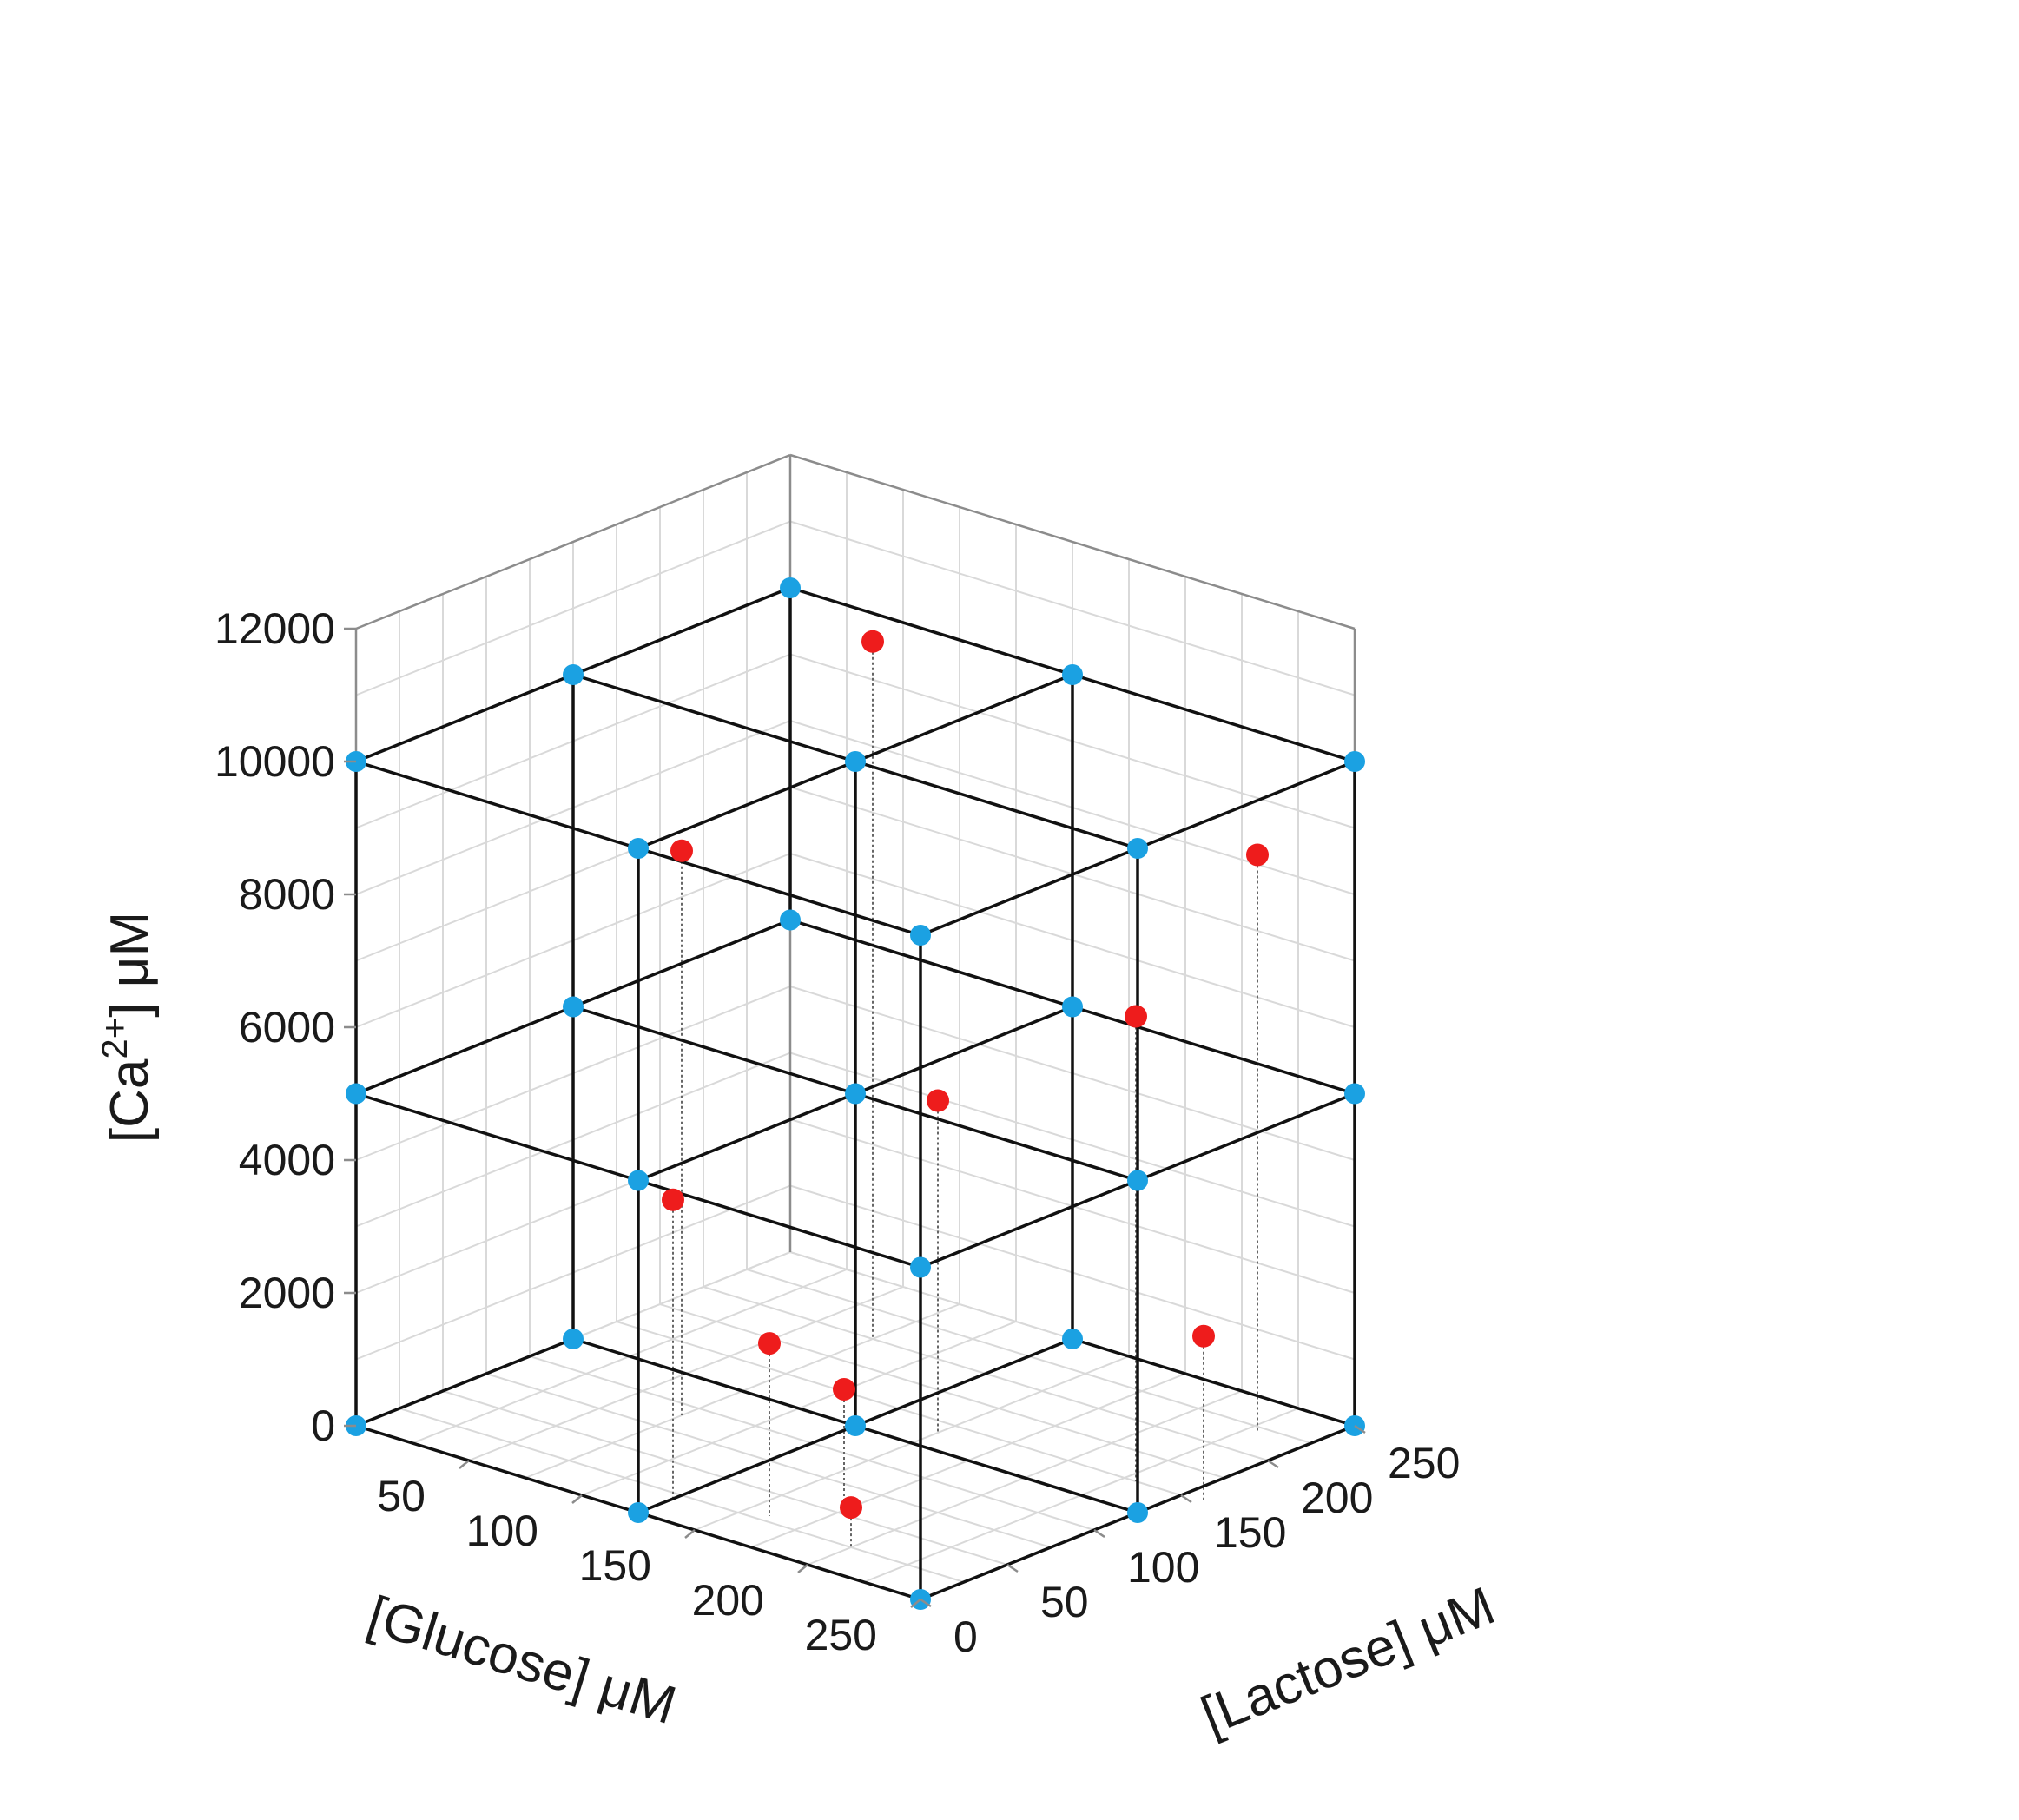 This screenshot has height=1820, width=2019. Describe the element at coordinates (522, 1661) in the screenshot. I see `glucose-axis-title: [Glucose] μM` at that location.